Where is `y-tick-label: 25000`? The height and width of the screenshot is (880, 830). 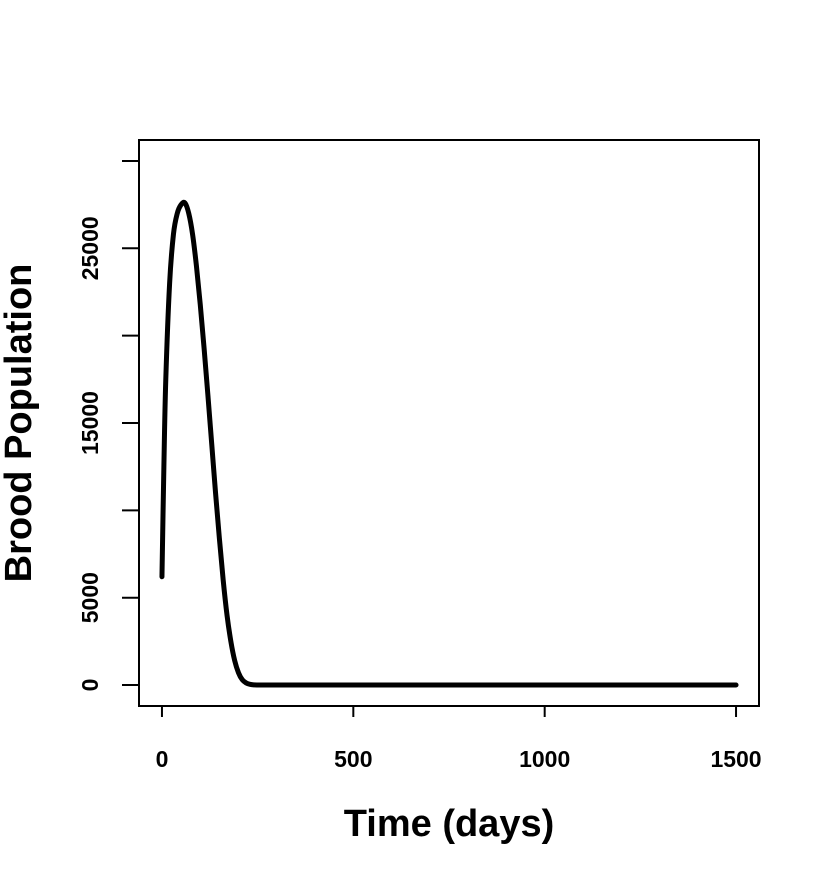
y-tick-label: 25000 is located at coordinates (90, 248).